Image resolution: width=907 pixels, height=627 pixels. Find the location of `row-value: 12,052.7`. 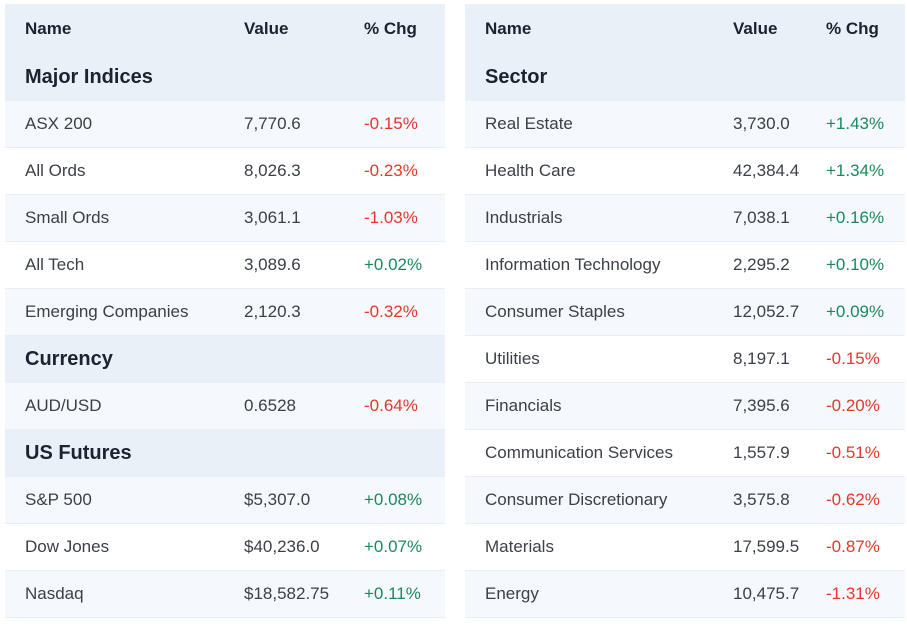

row-value: 12,052.7 is located at coordinates (766, 311).